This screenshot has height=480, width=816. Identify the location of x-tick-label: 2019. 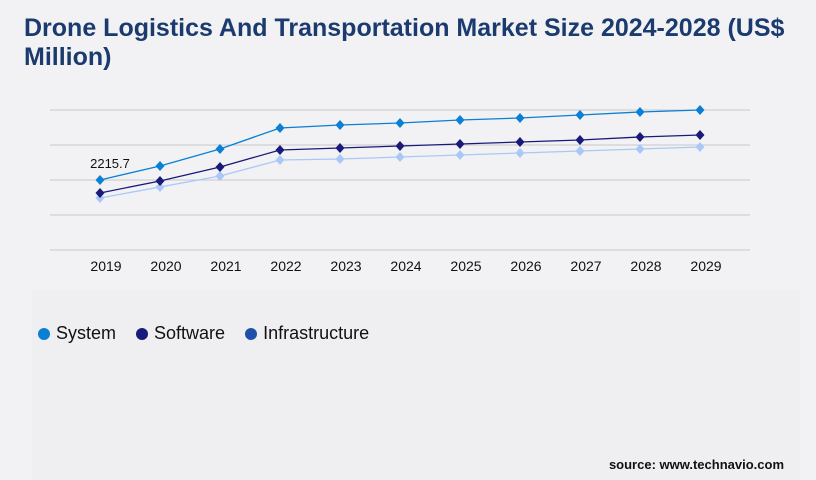
(105, 266).